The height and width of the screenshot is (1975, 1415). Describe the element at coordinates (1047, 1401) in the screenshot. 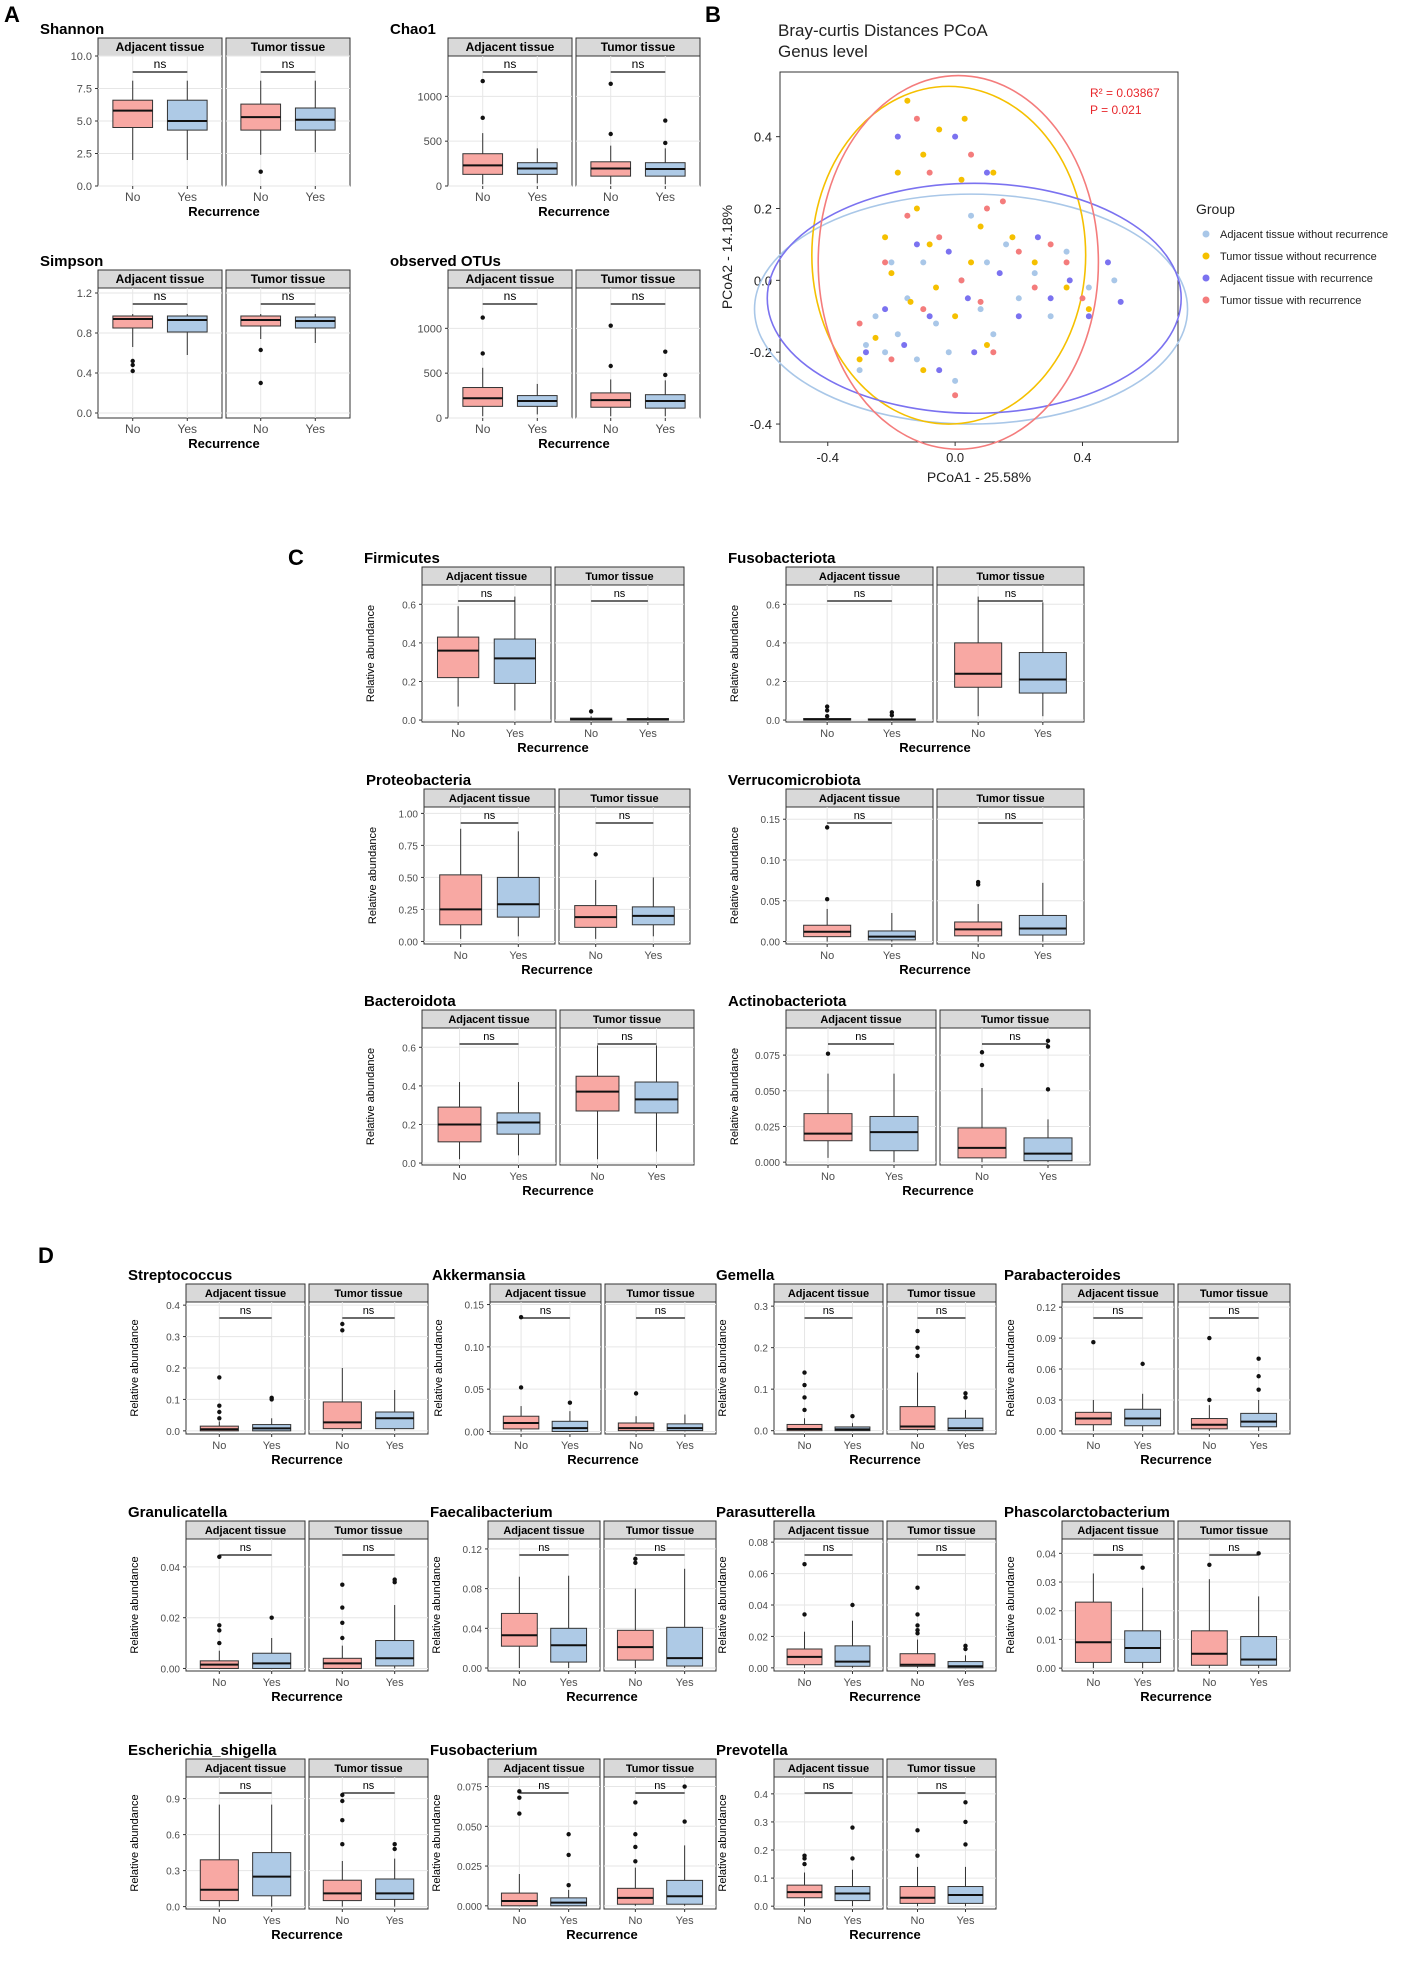

I see `y-tick-label: 0.03` at that location.